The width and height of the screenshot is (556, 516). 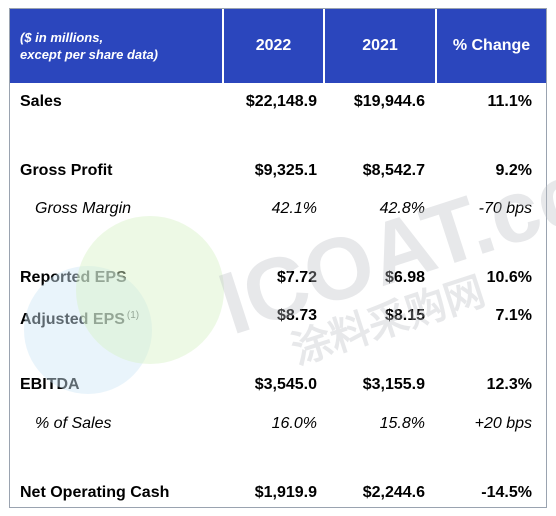 What do you see at coordinates (402, 208) in the screenshot?
I see `row-value-2021: 42.8%` at bounding box center [402, 208].